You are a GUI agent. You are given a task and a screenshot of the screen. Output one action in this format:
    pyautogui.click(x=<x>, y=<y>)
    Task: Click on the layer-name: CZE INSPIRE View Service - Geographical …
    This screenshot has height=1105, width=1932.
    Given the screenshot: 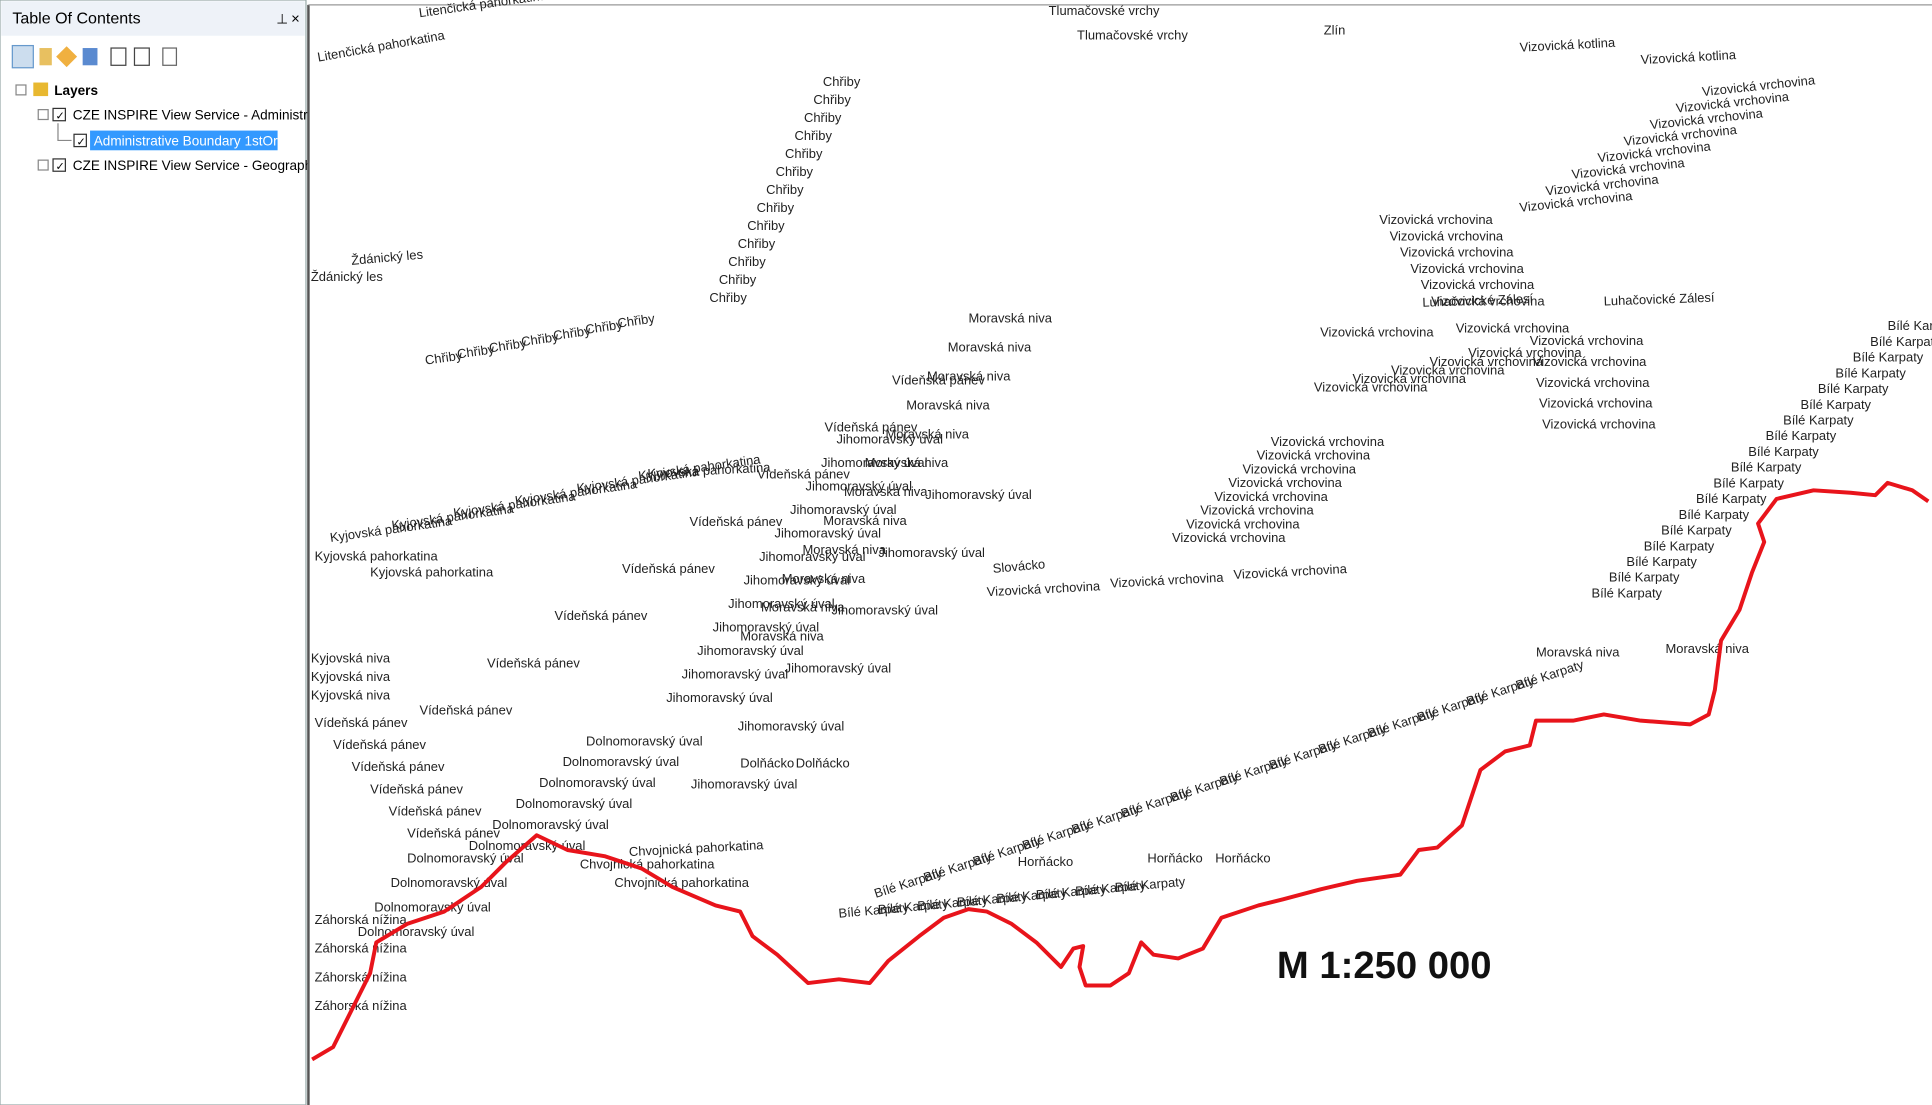 What is the action you would take?
    pyautogui.click(x=209, y=165)
    